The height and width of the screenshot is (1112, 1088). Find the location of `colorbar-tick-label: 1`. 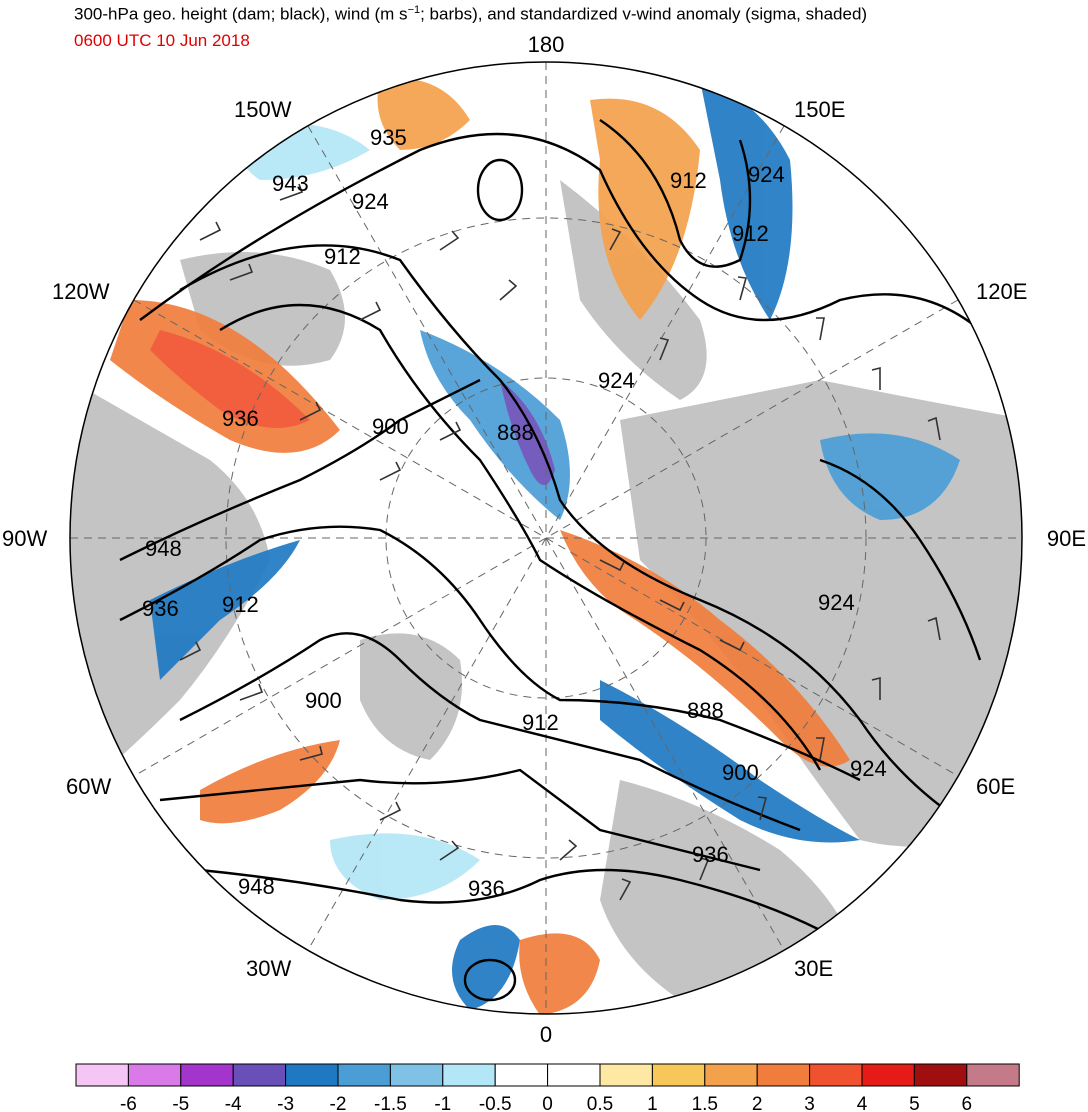

colorbar-tick-label: 1 is located at coordinates (652, 1103).